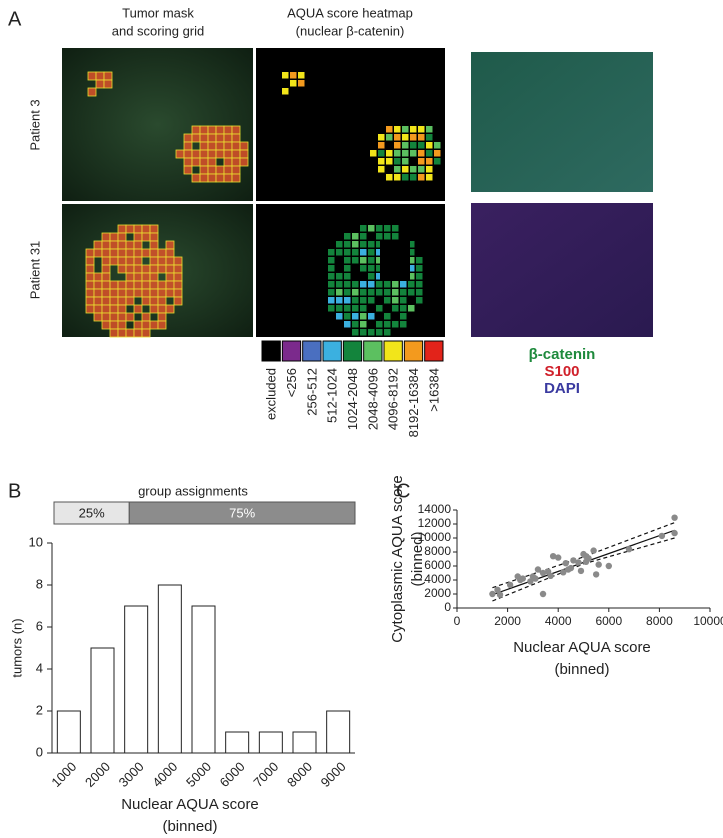 The image size is (723, 838). I want to click on row-label: Patient 3, so click(34, 124).